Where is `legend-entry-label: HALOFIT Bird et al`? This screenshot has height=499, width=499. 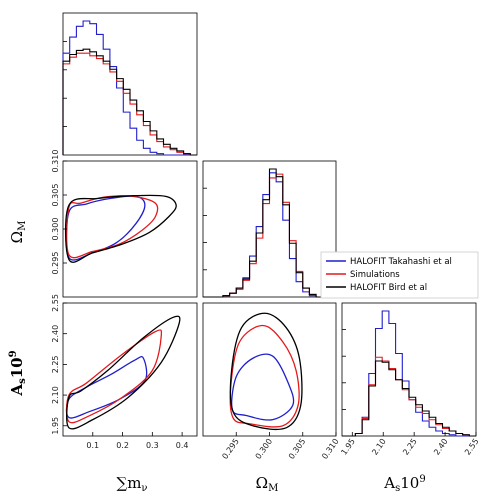
legend-entry-label: HALOFIT Bird et al is located at coordinates (388, 288).